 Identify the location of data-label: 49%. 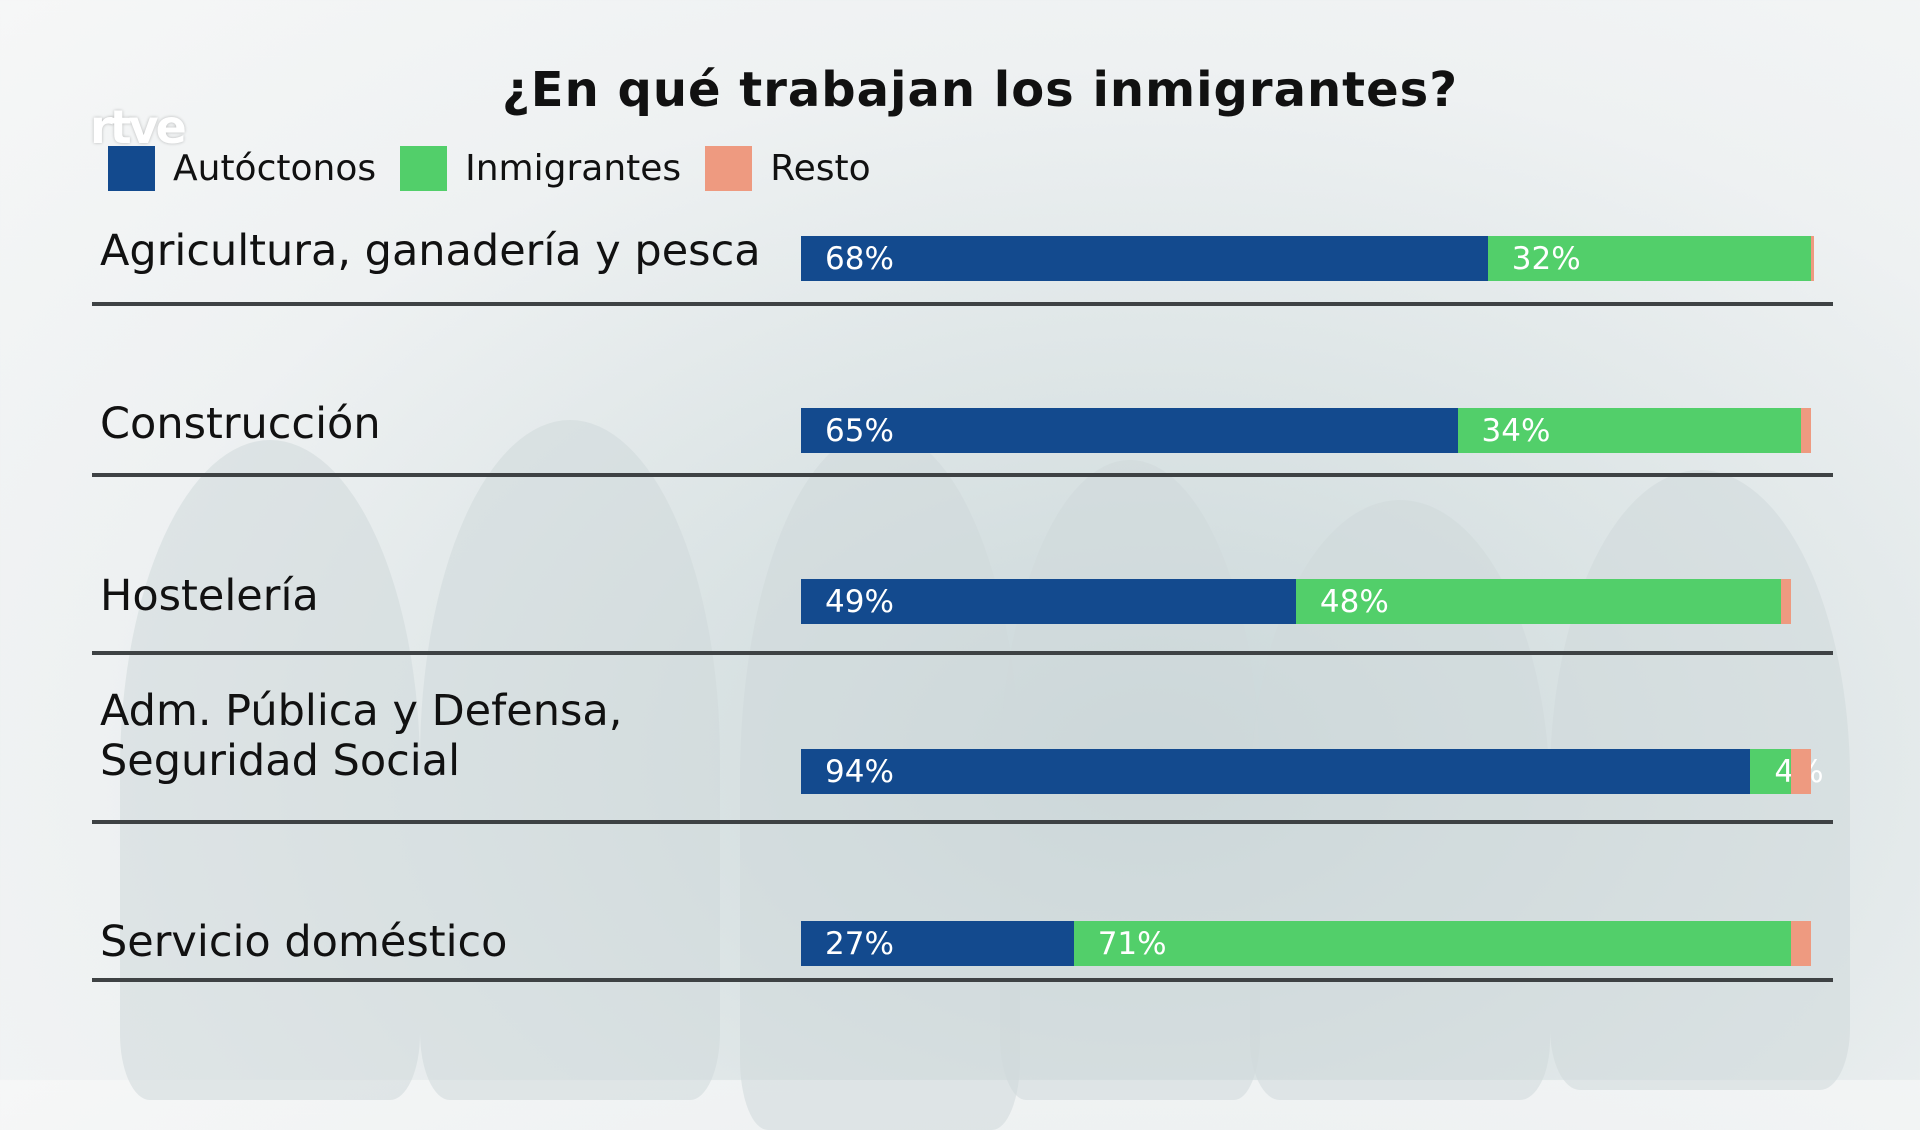
(859, 601).